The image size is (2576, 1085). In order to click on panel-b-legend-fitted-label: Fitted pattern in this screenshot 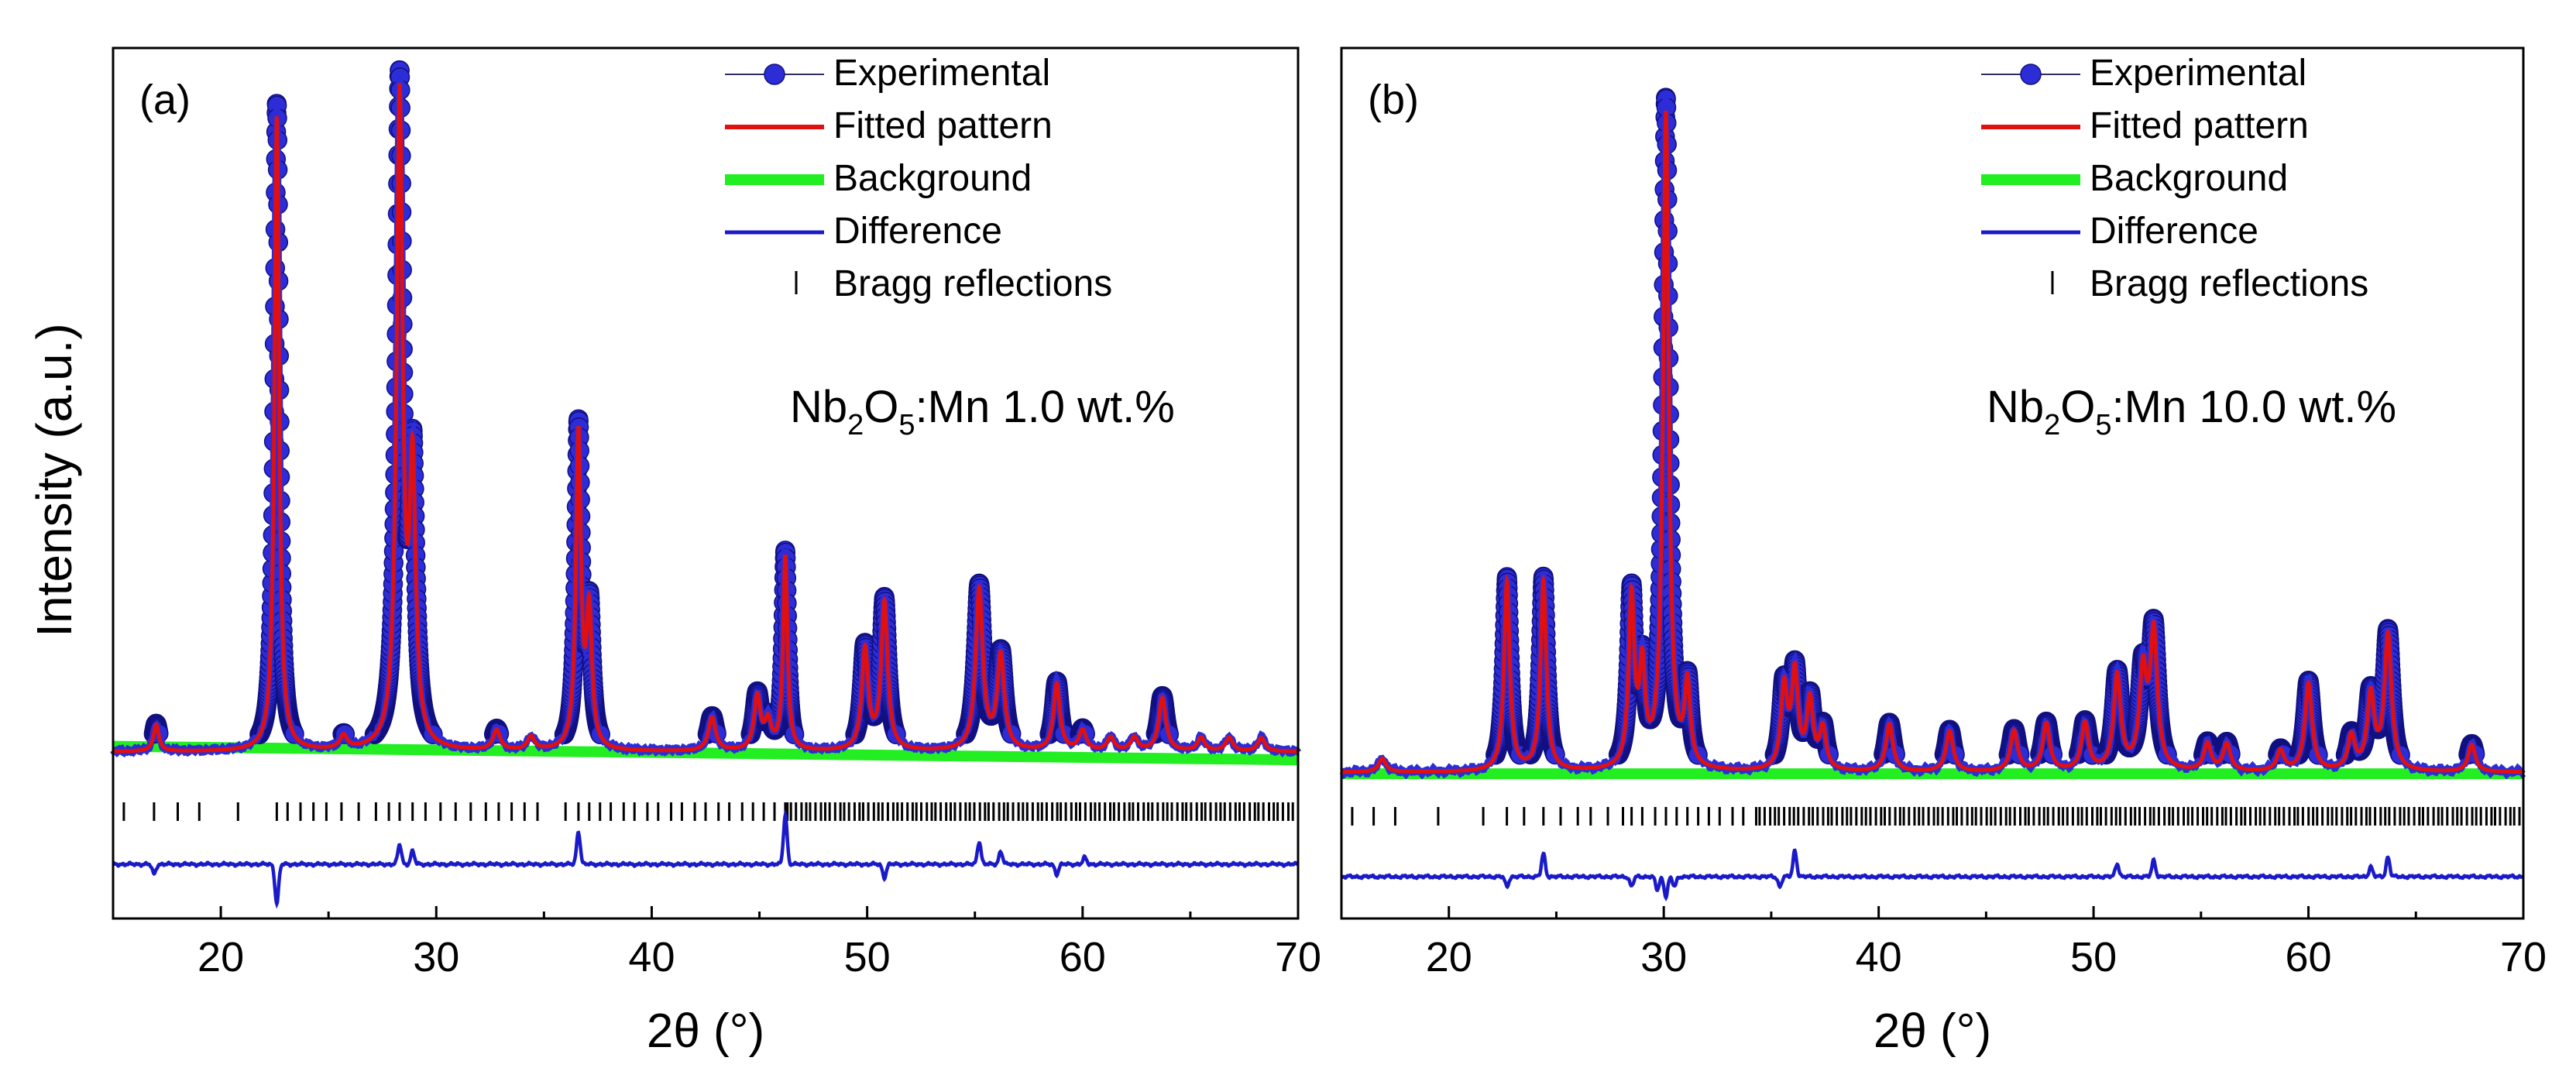, I will do `click(2199, 125)`.